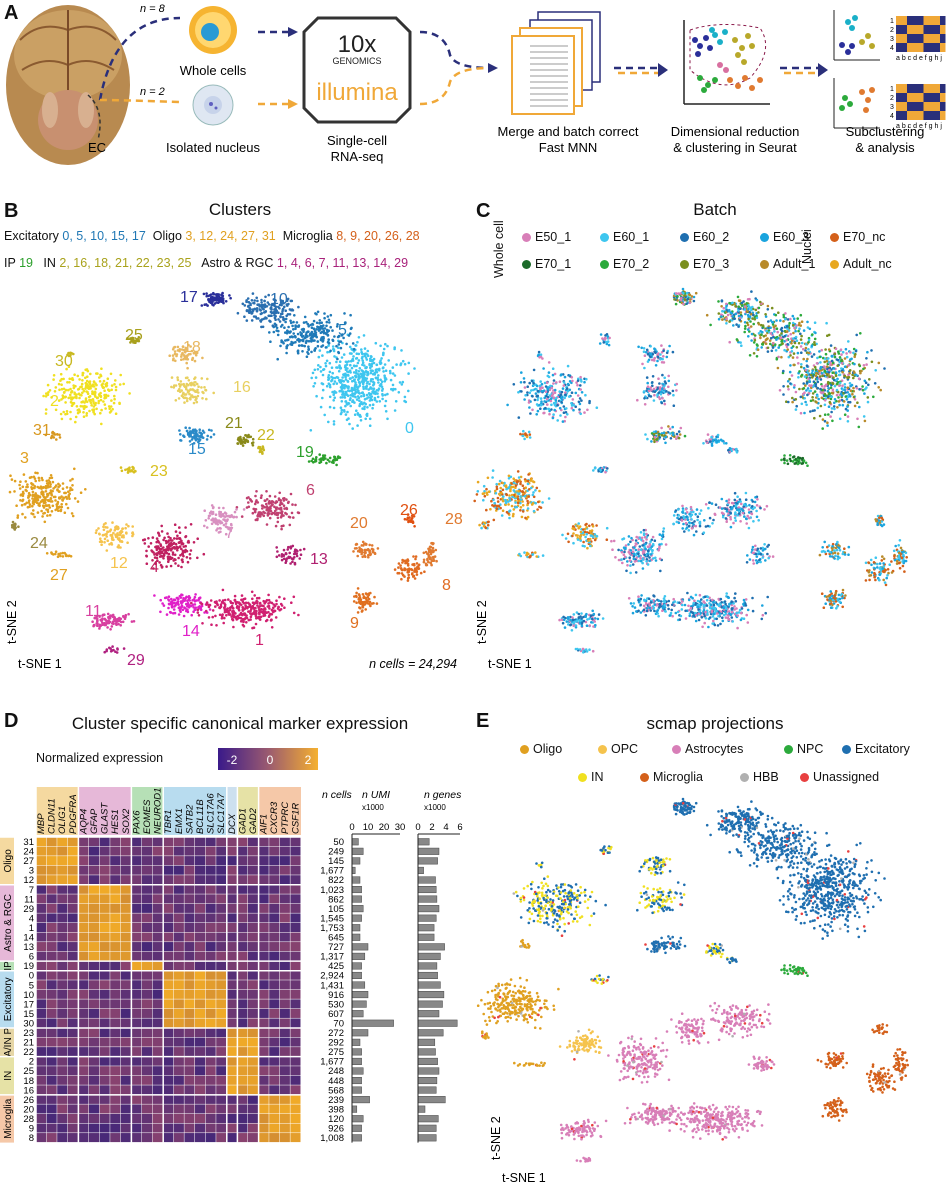 The height and width of the screenshot is (1186, 948). What do you see at coordinates (245, 609) in the screenshot?
I see `cluster-1-points` at bounding box center [245, 609].